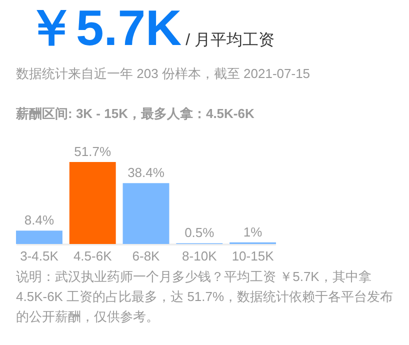  What do you see at coordinates (146, 172) in the screenshot?
I see `data-label: 38.4%` at bounding box center [146, 172].